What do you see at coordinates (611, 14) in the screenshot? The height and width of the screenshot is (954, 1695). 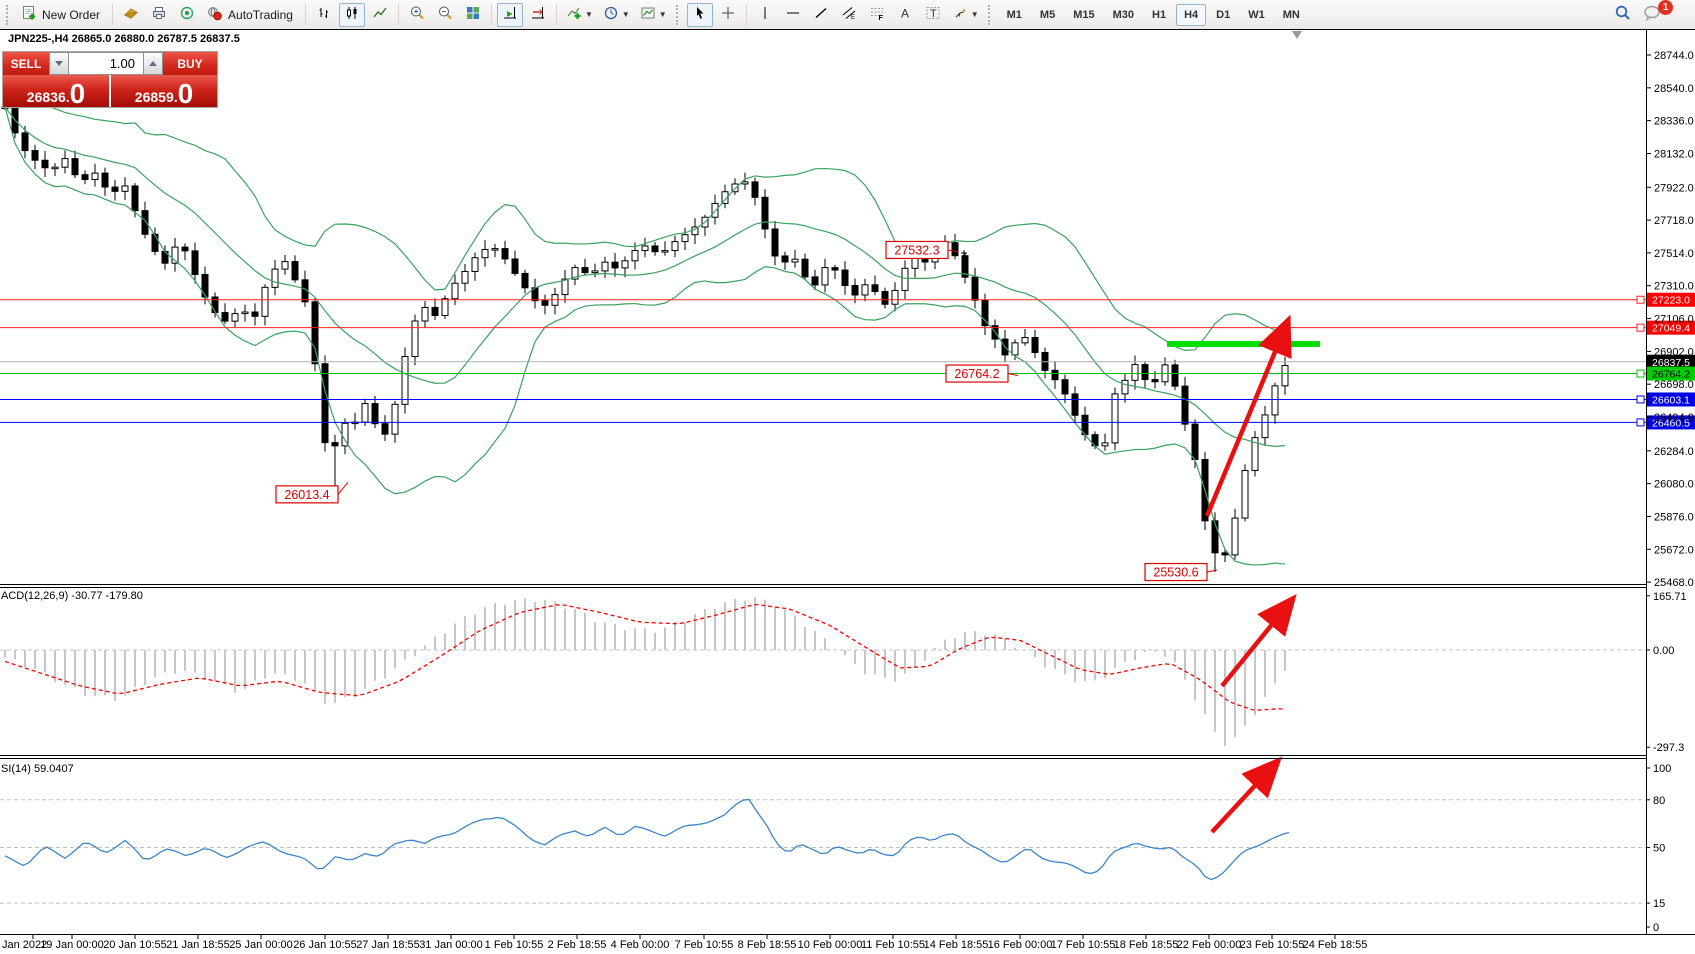 I see `clock-icon` at bounding box center [611, 14].